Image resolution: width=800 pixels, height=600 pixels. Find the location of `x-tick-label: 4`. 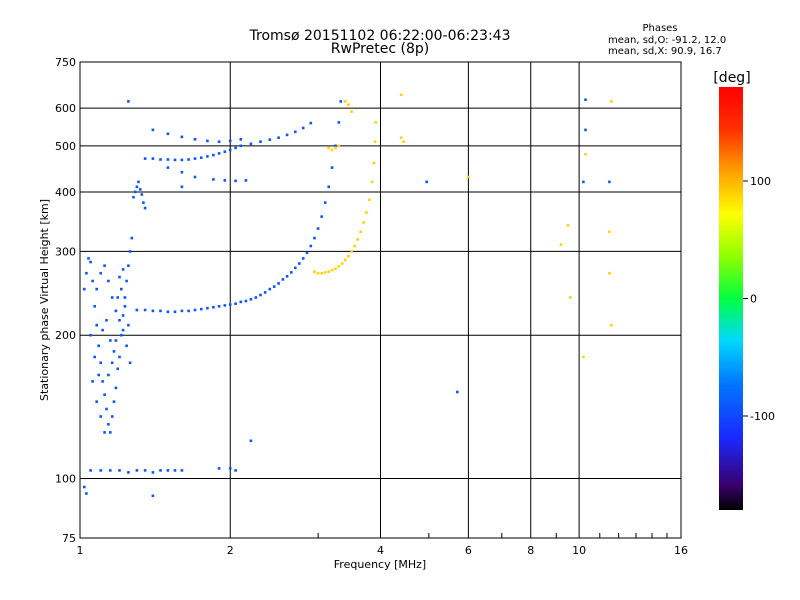

x-tick-label: 4 is located at coordinates (380, 550).